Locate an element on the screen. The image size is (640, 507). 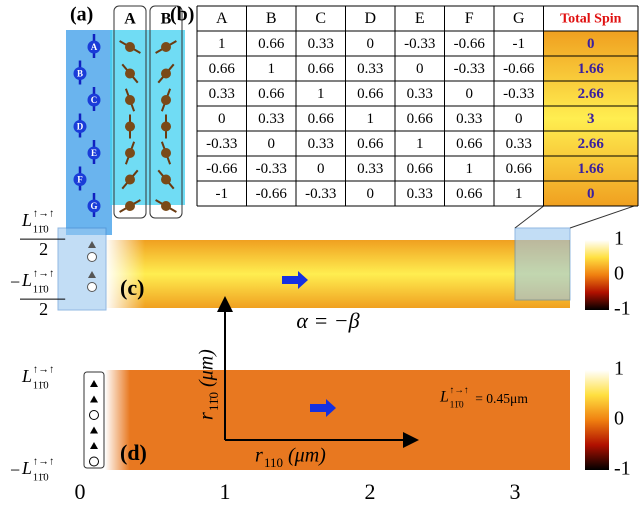
panel-label: (b) is located at coordinates (182, 15).